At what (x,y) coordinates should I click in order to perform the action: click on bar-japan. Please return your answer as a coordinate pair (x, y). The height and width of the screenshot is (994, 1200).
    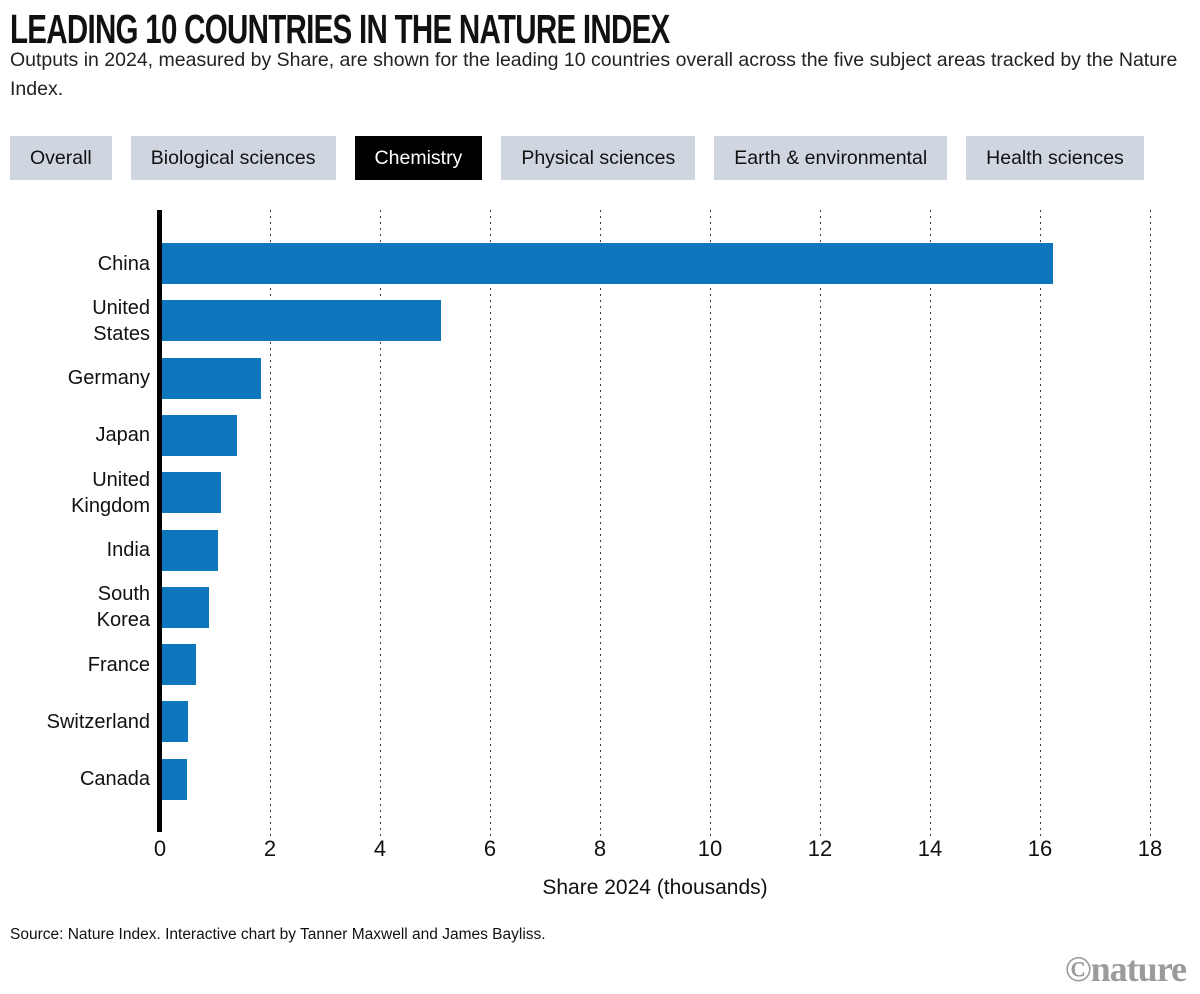
    Looking at the image, I should click on (200, 435).